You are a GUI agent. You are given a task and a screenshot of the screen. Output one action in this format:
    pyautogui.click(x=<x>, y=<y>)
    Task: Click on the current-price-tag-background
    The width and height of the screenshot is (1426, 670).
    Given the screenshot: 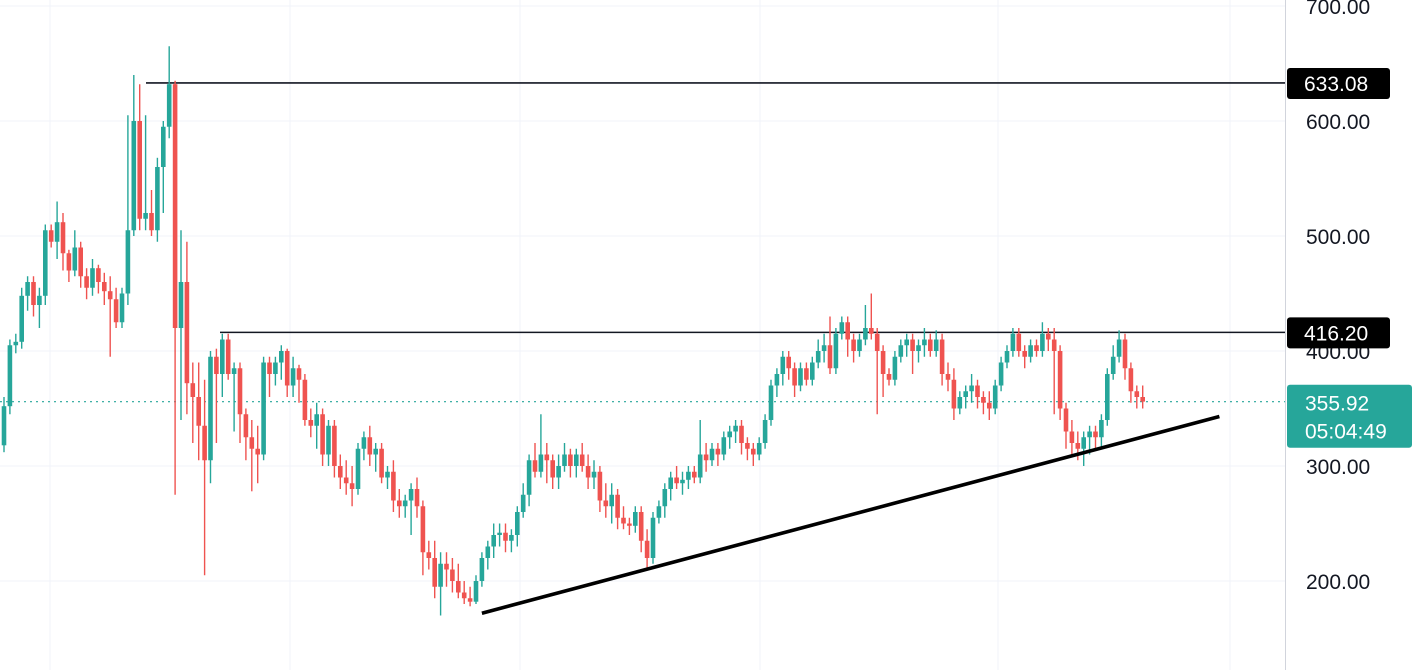 What is the action you would take?
    pyautogui.click(x=1349, y=416)
    